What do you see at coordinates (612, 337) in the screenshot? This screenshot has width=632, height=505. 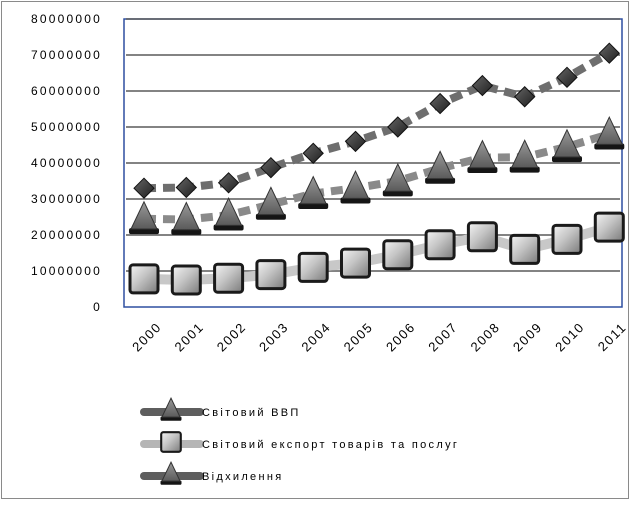 I see `x-tick-label: 2011` at bounding box center [612, 337].